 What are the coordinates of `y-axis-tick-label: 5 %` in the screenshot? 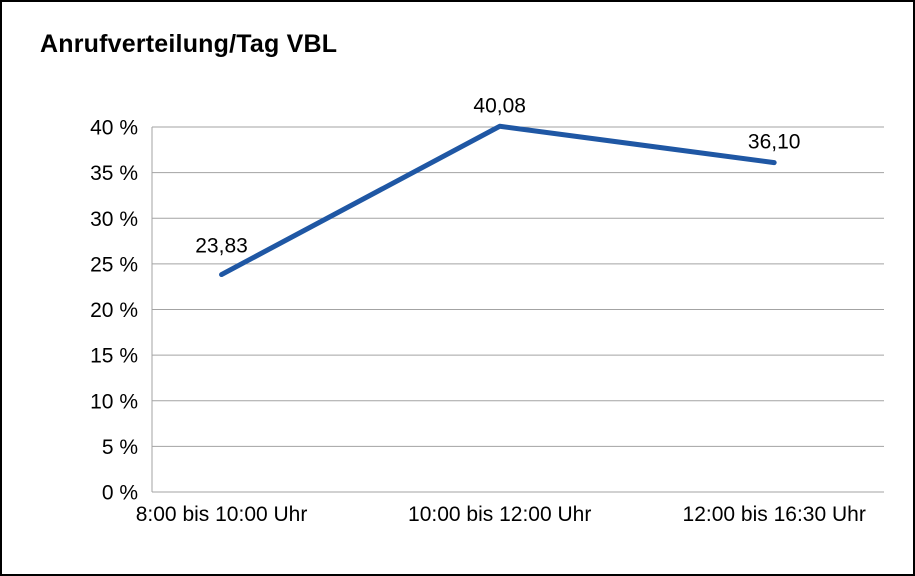 It's located at (120, 447).